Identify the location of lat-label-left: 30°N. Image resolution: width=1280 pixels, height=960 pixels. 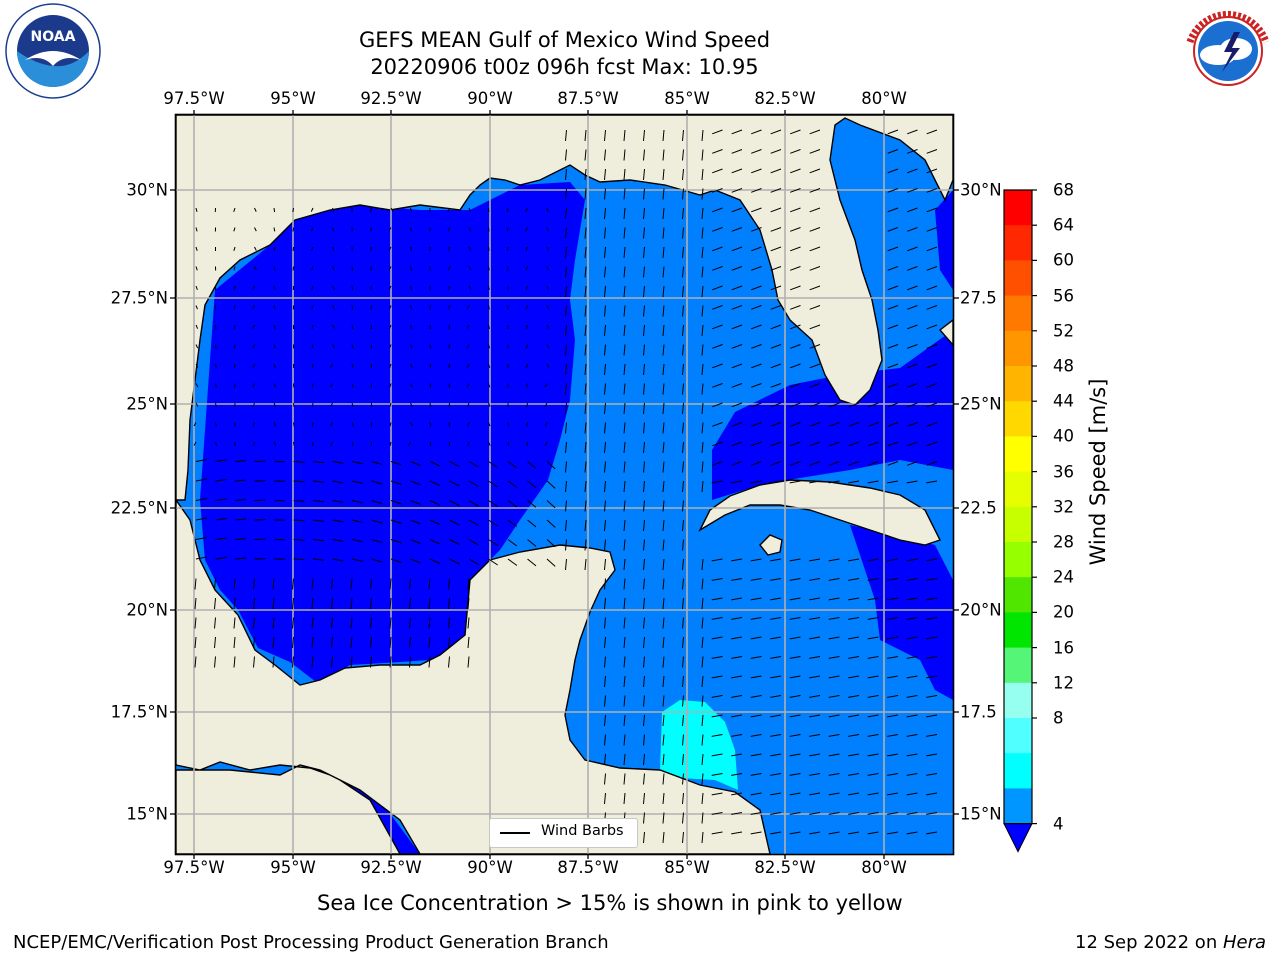
(147, 190).